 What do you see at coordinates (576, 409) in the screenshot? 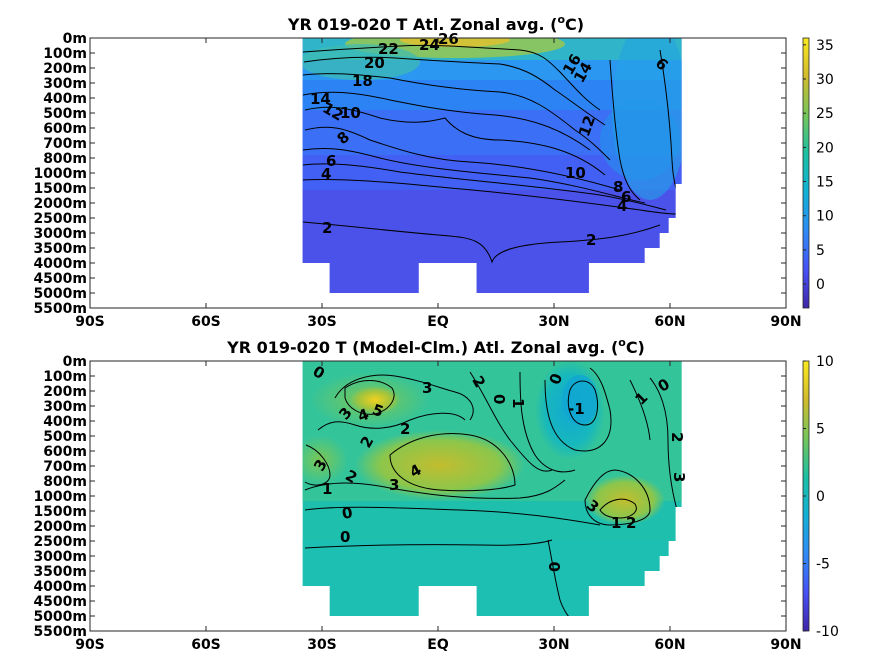
I see `contour-label: -1` at bounding box center [576, 409].